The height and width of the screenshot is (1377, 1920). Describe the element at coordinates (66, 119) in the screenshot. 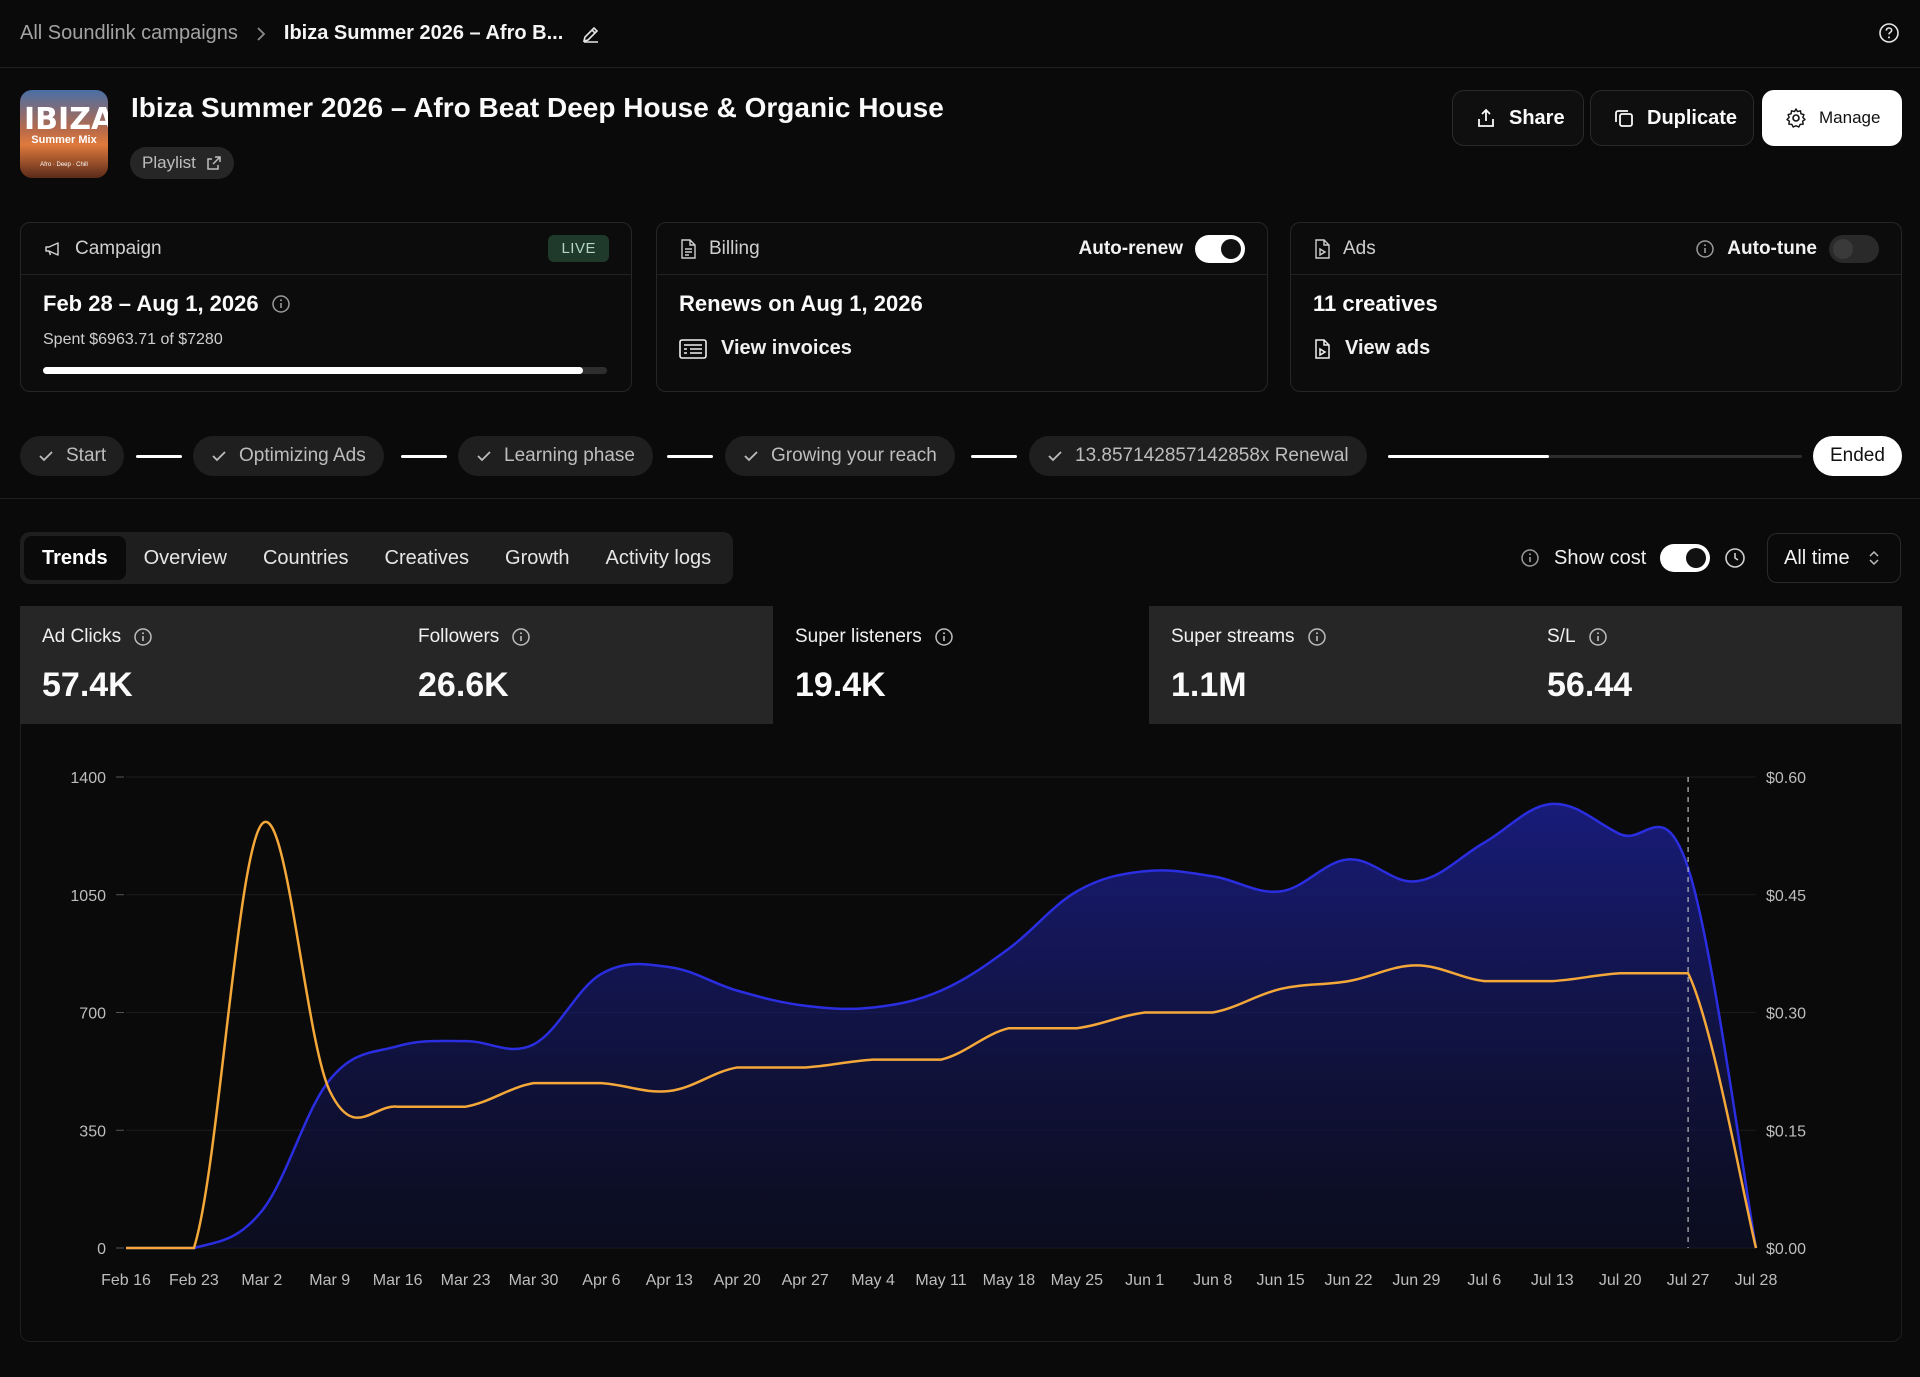

I see `cover-title: IBIZA` at that location.